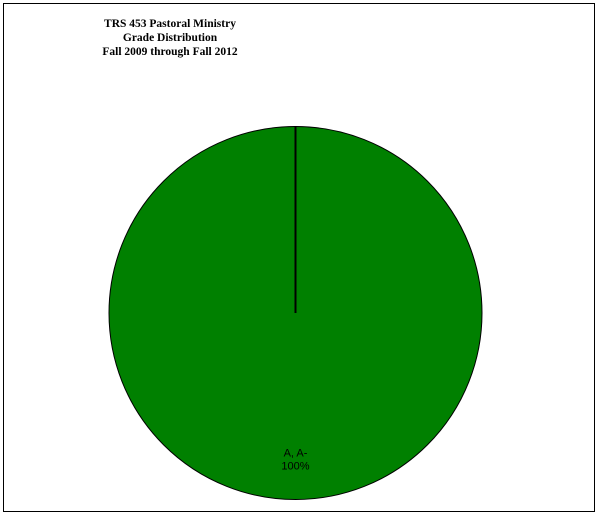  I want to click on chart-title-line-3: Fall 2009 through Fall 2012, so click(170, 52).